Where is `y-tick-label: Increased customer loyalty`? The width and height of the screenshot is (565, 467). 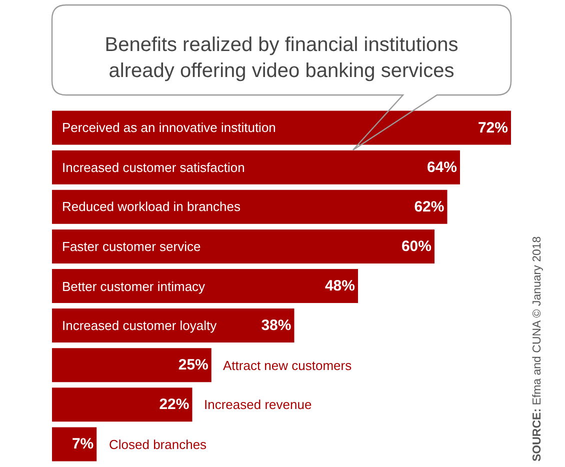 y-tick-label: Increased customer loyalty is located at coordinates (140, 325).